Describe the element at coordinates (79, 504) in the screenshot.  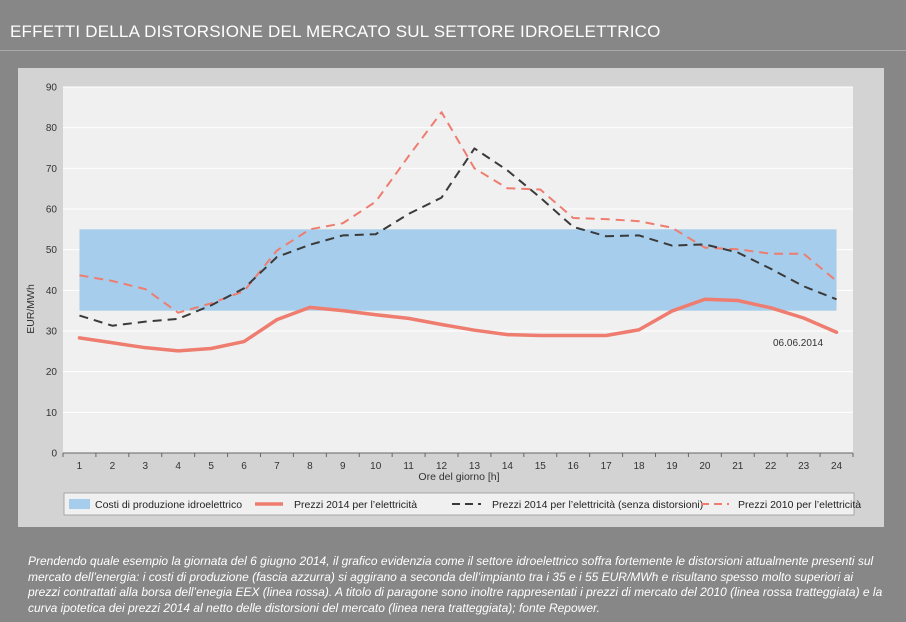
I see `legend-swatch-band` at that location.